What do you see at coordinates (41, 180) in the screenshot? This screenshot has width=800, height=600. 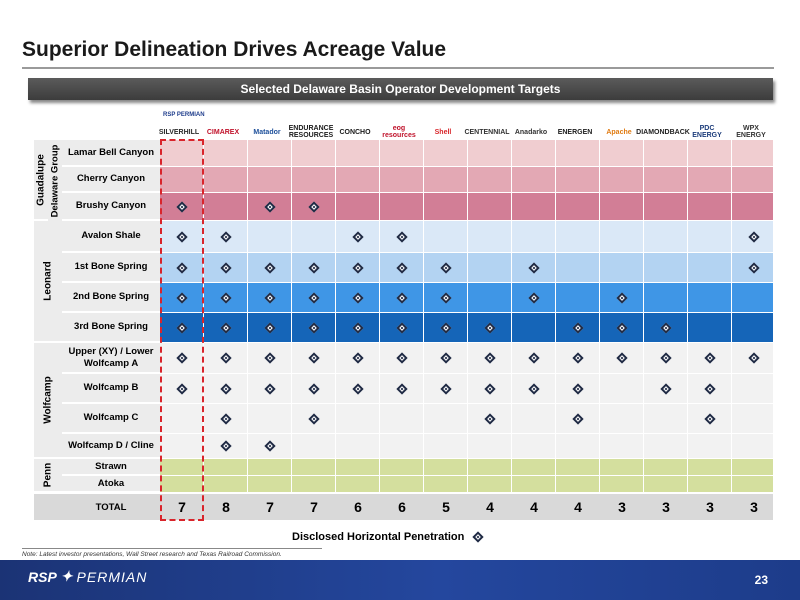 I see `group-label-0: Guadalupe` at bounding box center [41, 180].